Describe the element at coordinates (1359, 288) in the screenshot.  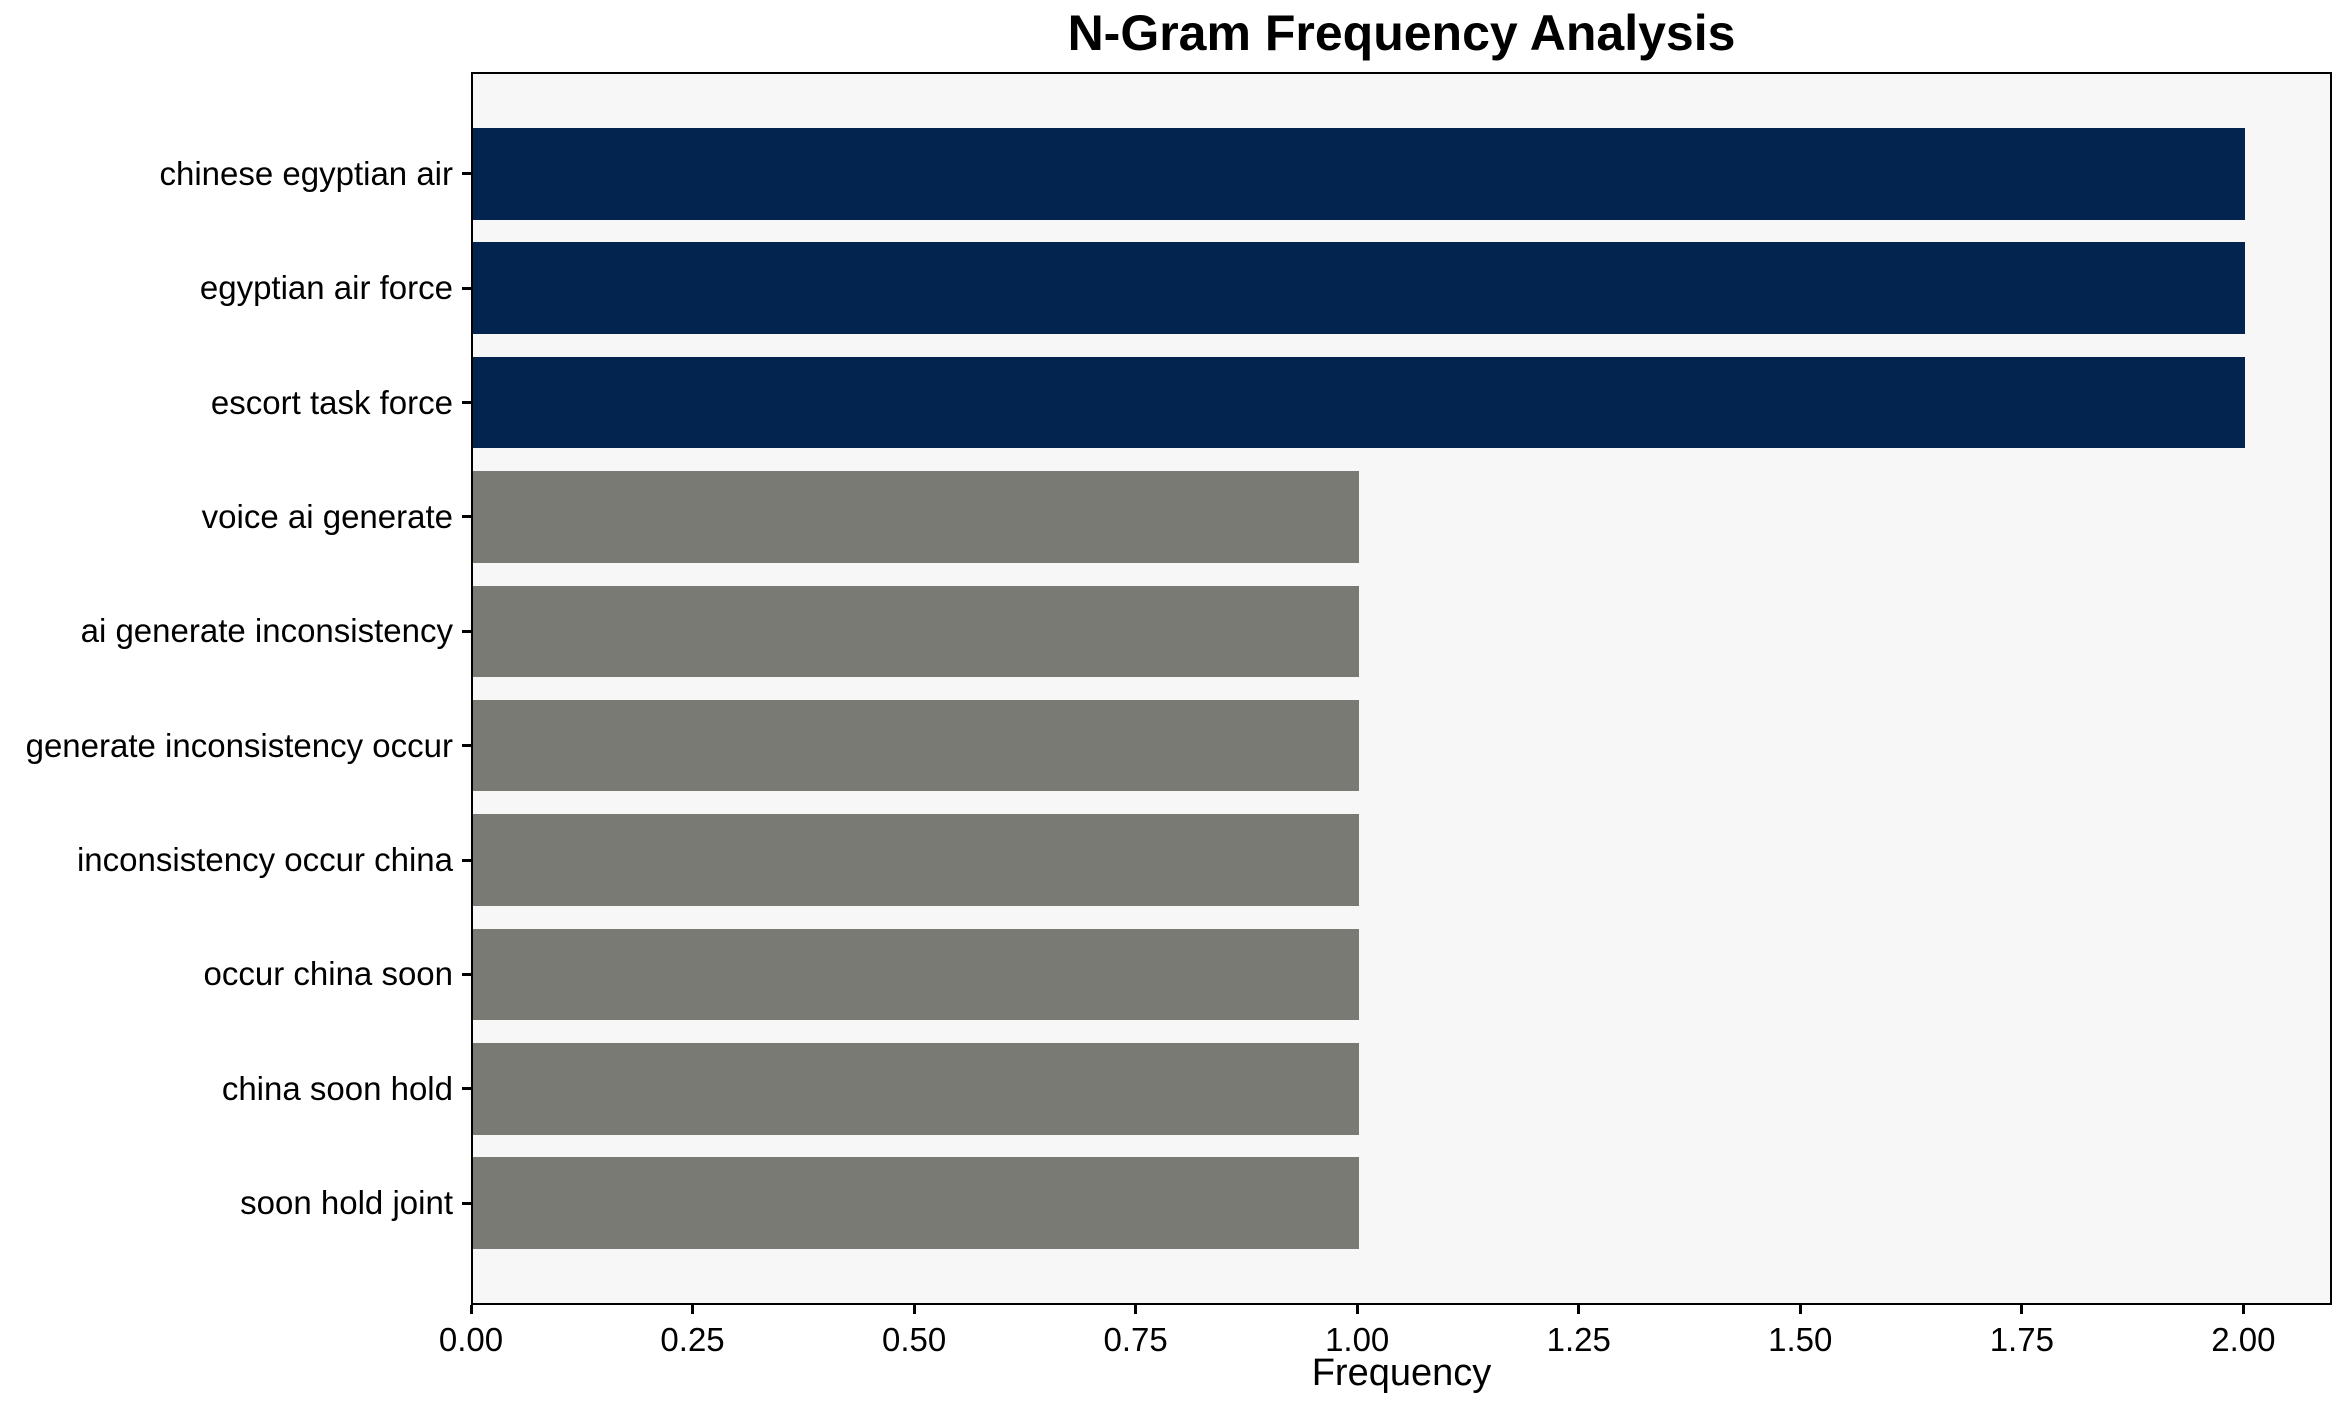
I see `bar-egyptian-air-force` at that location.